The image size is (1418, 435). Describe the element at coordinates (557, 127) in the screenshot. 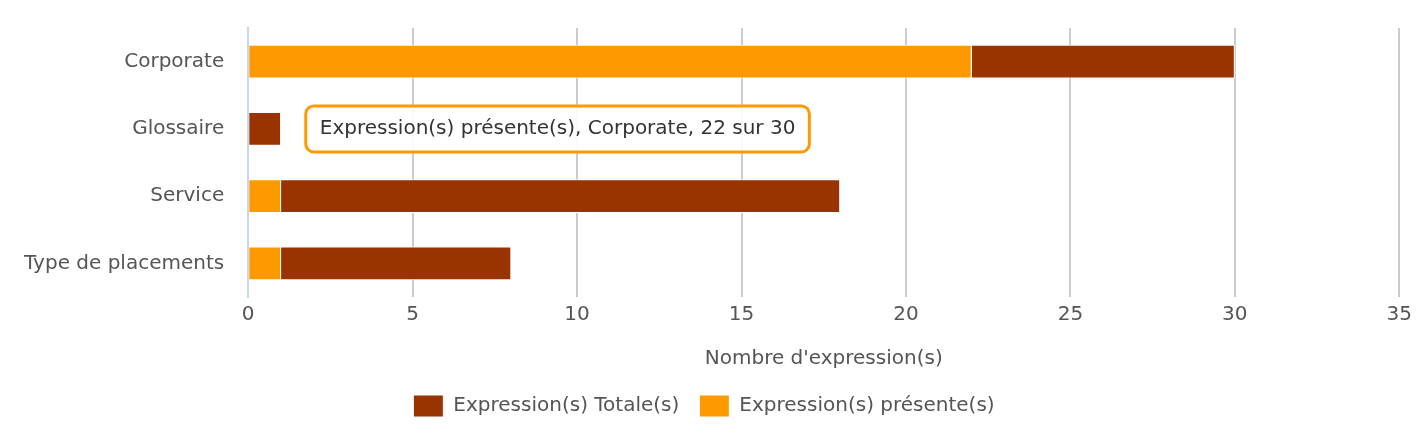

I see `annotation: Expression(s) présente(s), Corporate, 22 sur 30` at that location.